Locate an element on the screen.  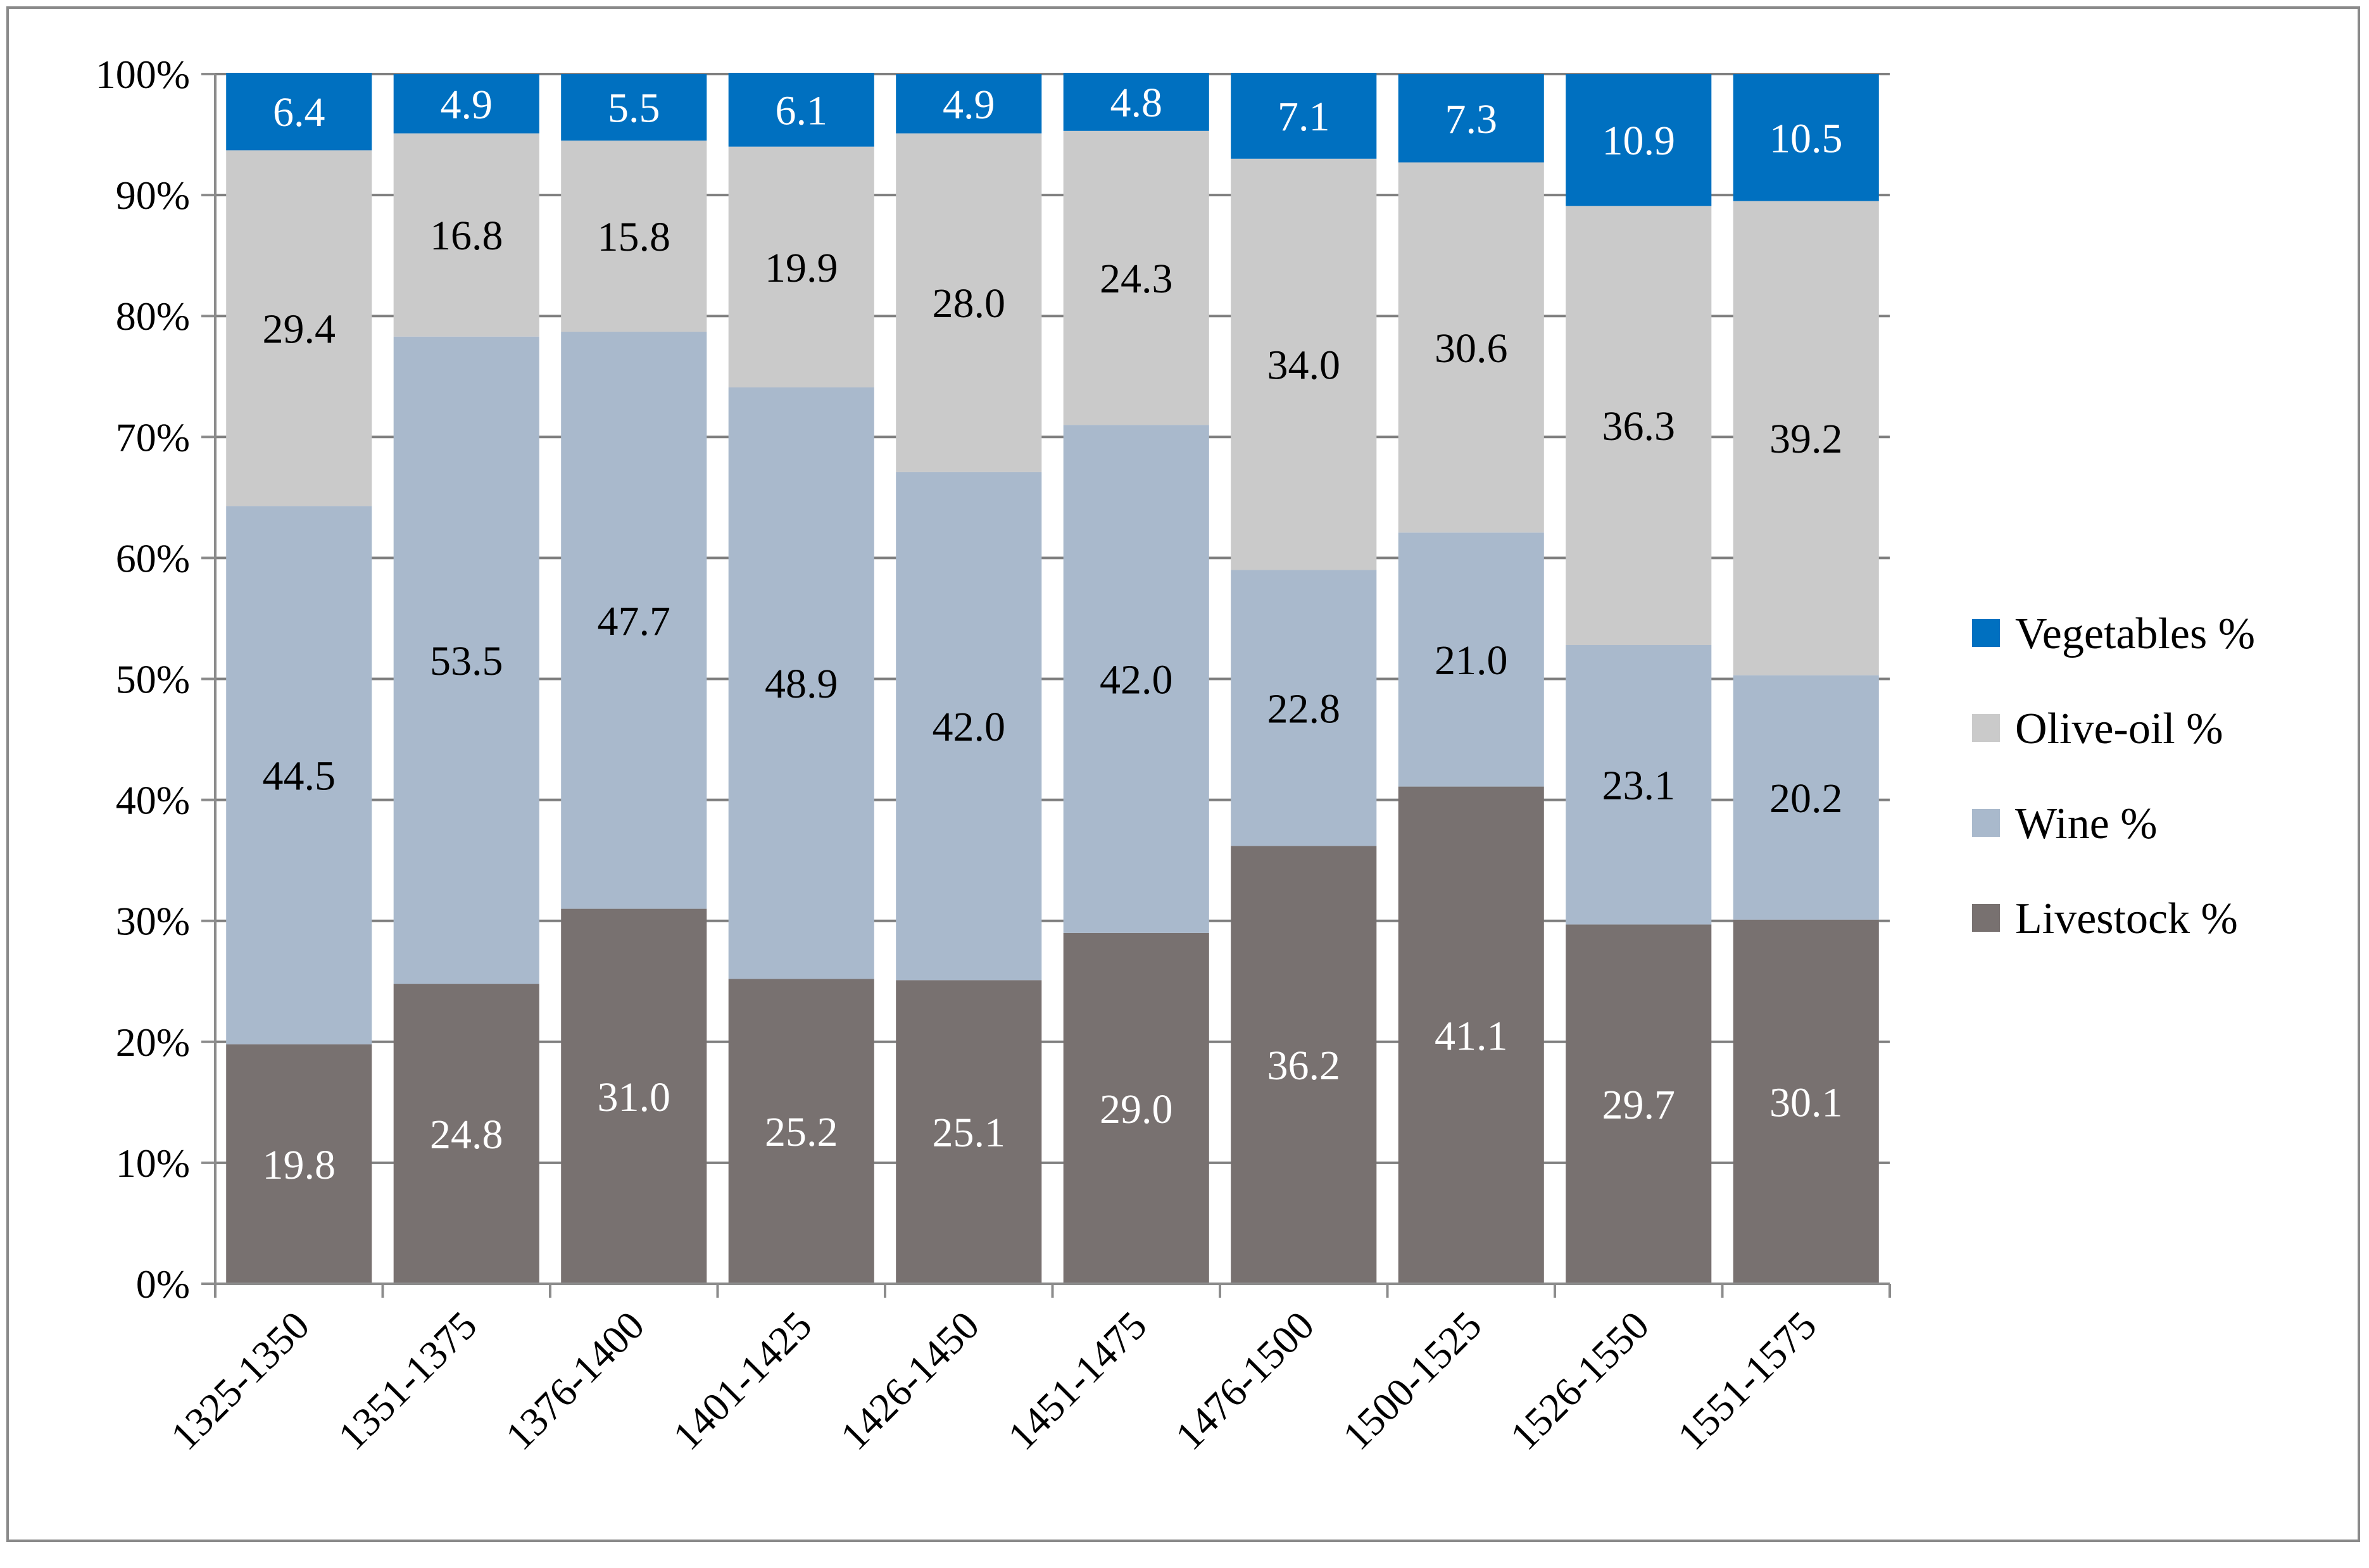
y-tick-label: 50% is located at coordinates (153, 679).